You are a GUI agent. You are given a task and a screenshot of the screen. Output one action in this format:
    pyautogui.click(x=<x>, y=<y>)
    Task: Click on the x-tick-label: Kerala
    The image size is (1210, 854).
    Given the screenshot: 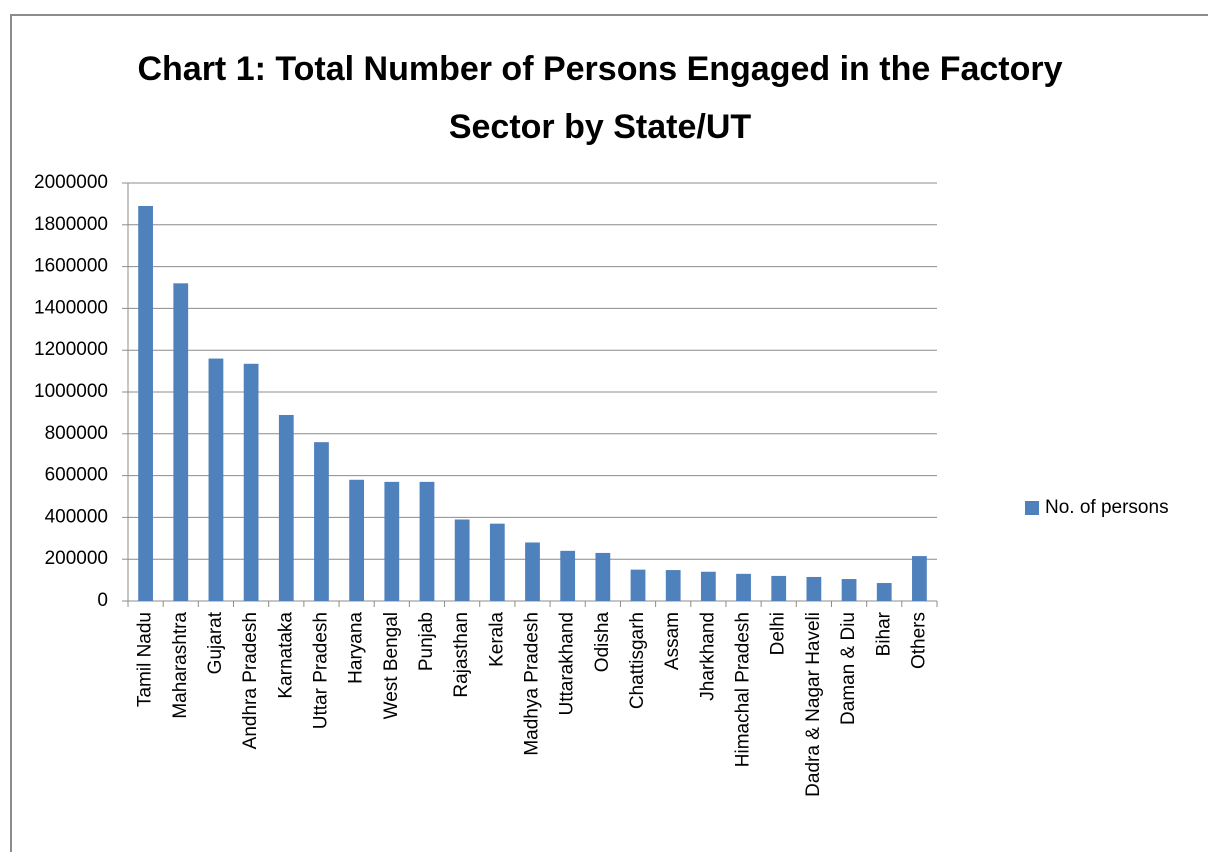 What is the action you would take?
    pyautogui.click(x=496, y=639)
    